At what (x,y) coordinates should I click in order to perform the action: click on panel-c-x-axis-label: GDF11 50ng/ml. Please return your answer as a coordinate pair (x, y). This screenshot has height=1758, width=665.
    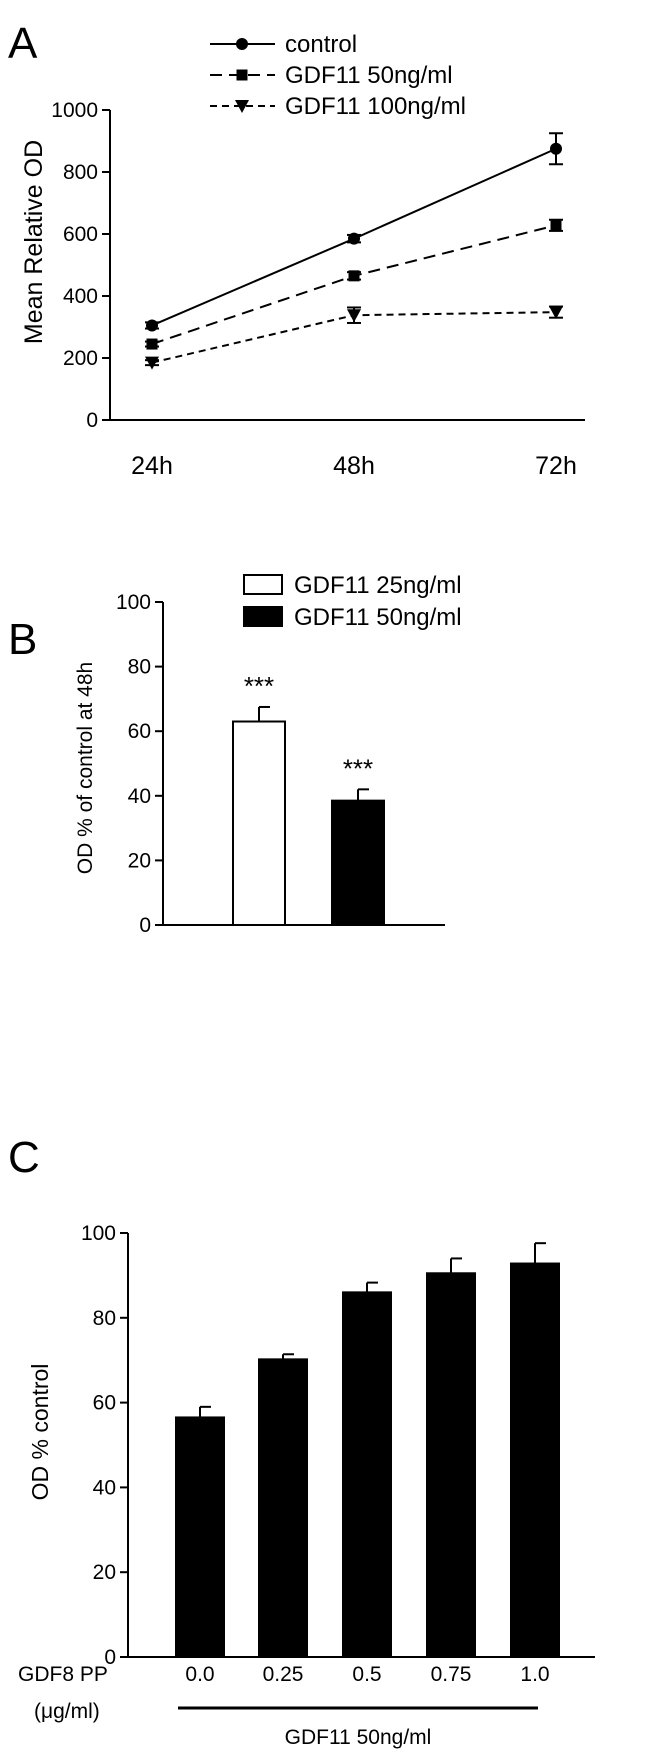
    Looking at the image, I should click on (358, 1737).